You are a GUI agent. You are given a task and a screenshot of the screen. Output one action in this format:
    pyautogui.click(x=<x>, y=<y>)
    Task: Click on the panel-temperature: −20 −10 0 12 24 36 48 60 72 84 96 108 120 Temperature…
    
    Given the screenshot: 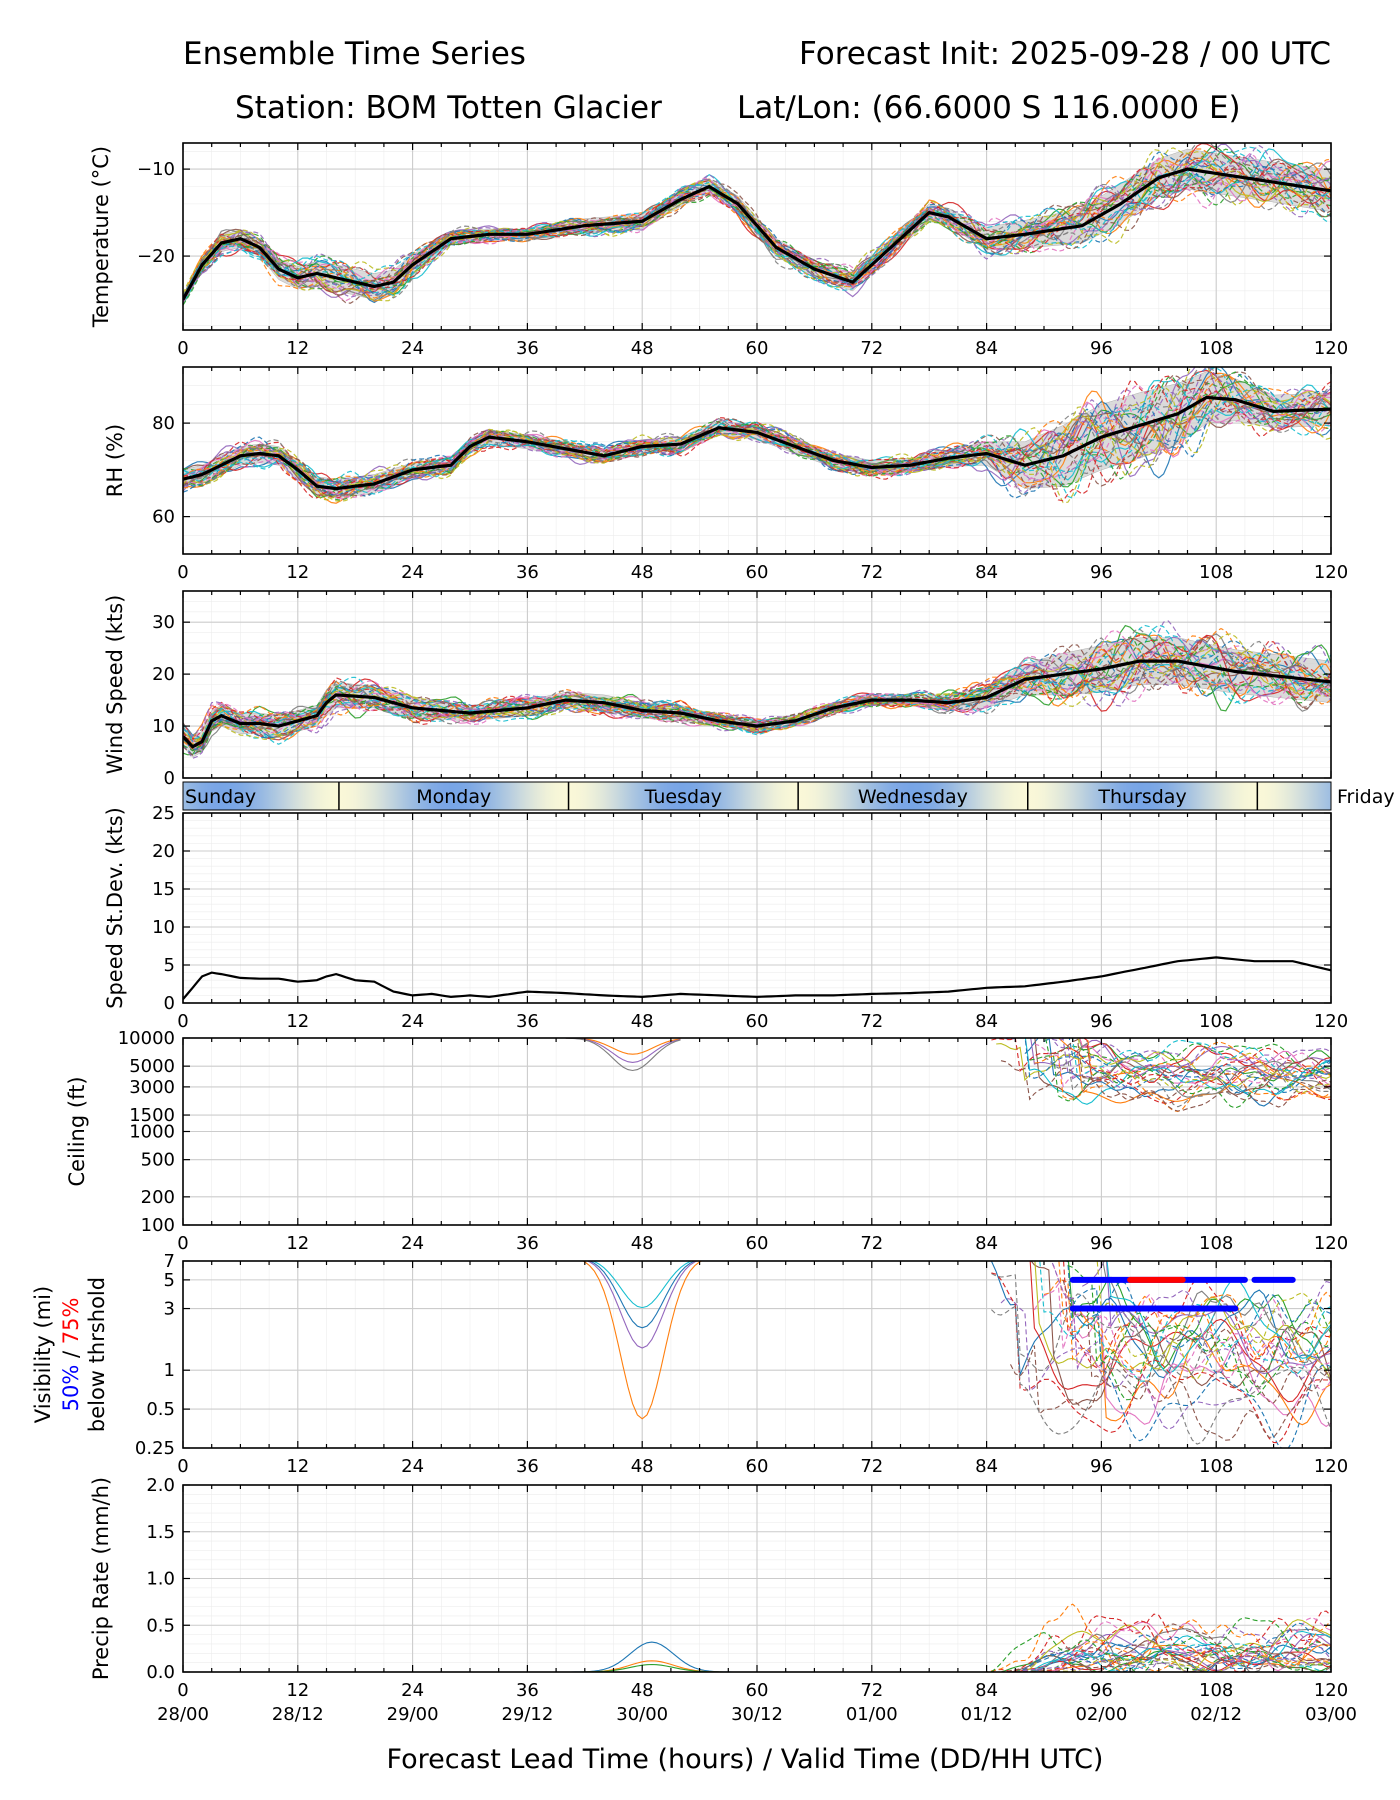 What is the action you would take?
    pyautogui.click(x=718, y=250)
    